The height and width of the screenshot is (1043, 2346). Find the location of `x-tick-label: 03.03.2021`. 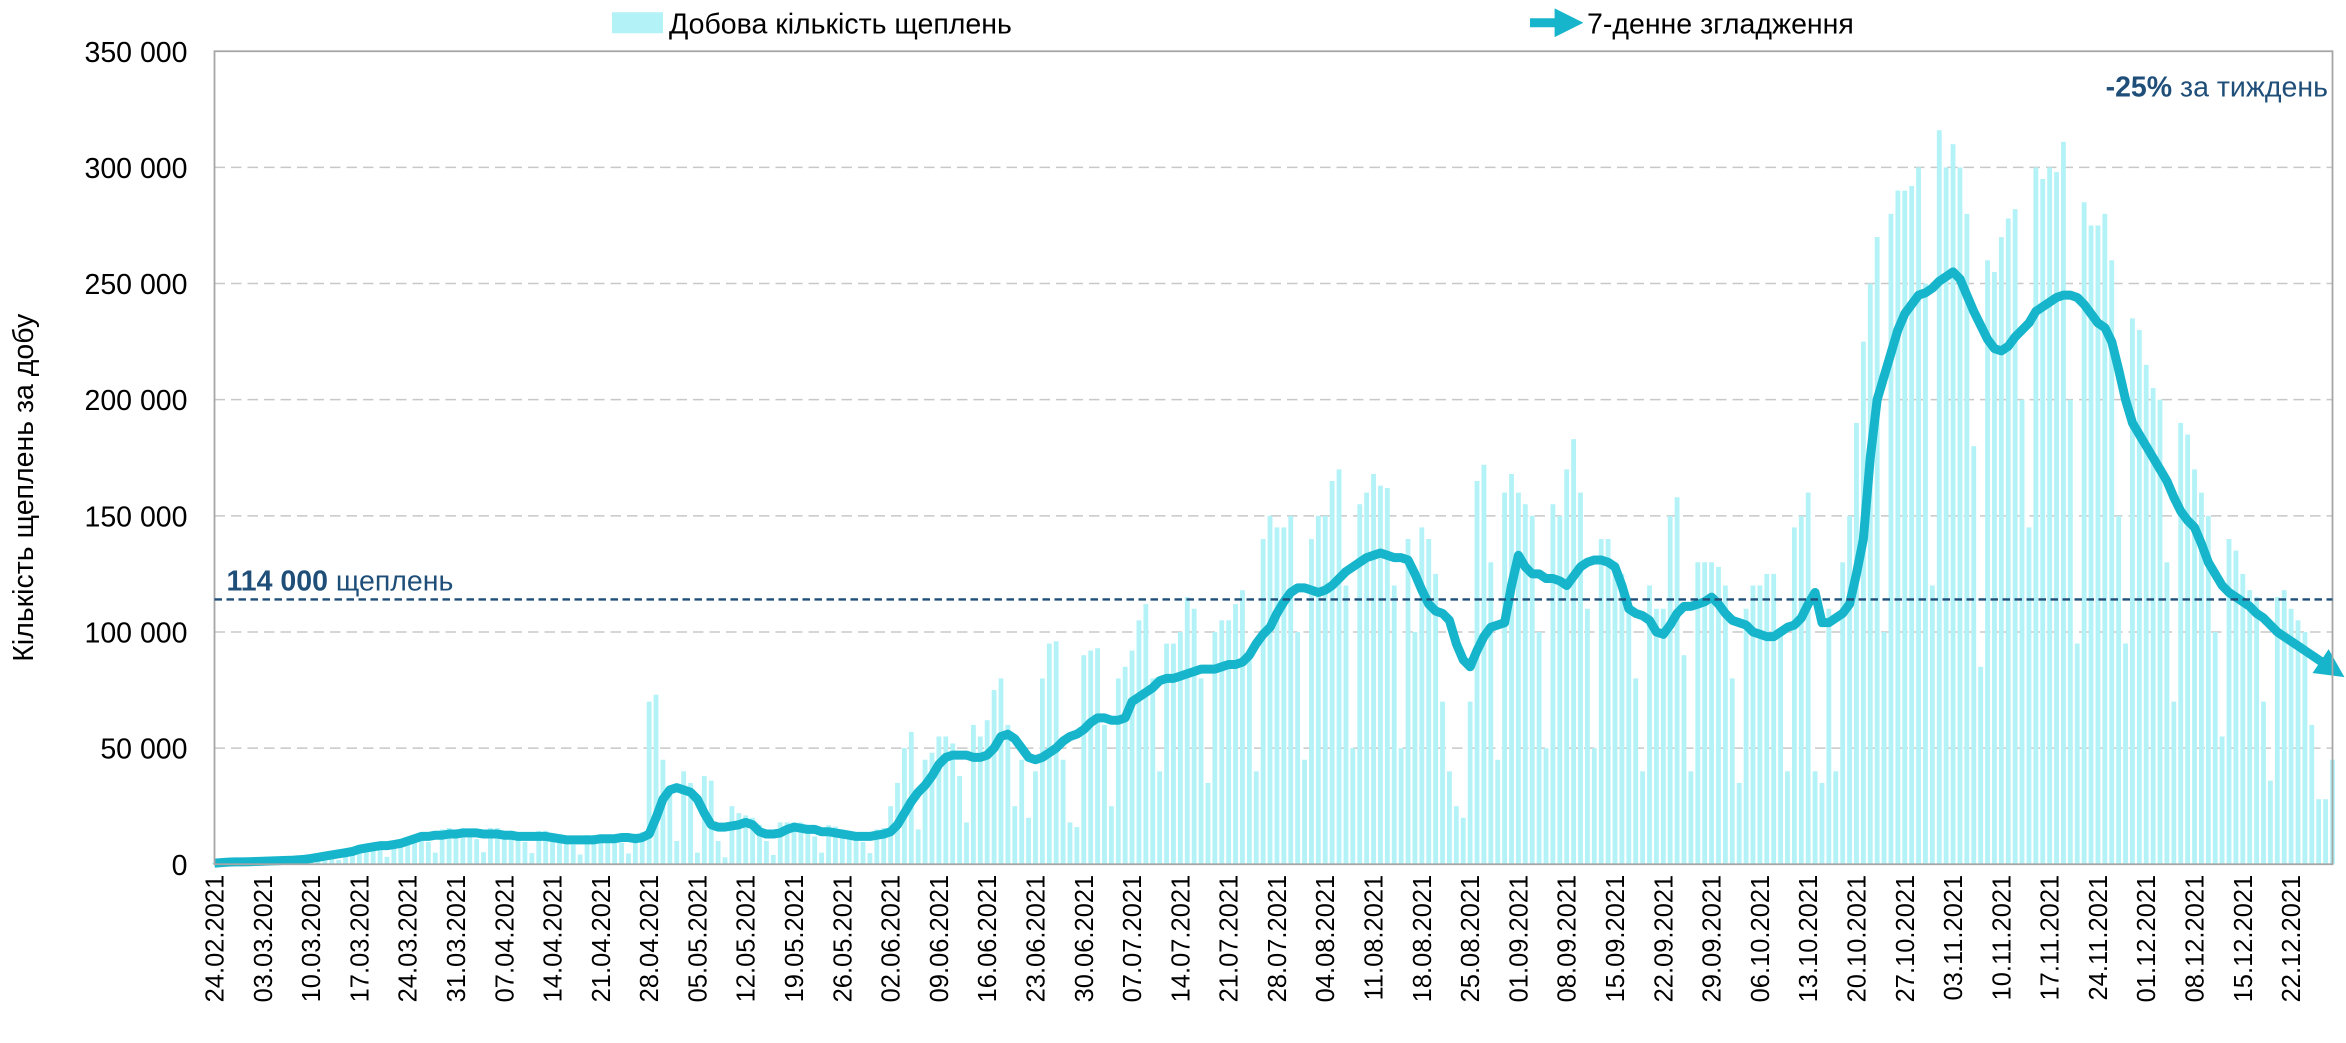

x-tick-label: 03.03.2021 is located at coordinates (264, 939).